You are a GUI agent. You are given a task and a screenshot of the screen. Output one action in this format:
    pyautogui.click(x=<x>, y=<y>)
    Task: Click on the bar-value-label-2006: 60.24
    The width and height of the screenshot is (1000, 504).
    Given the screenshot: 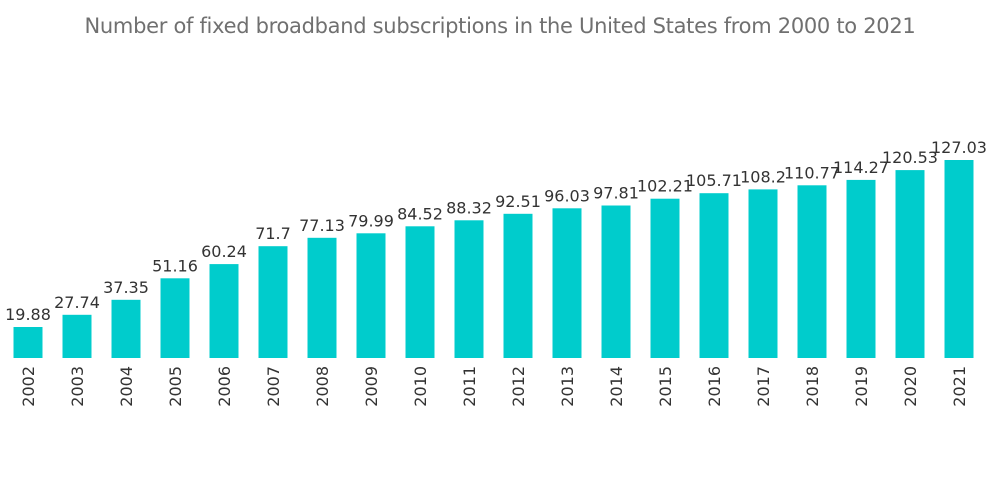 What is the action you would take?
    pyautogui.click(x=224, y=251)
    